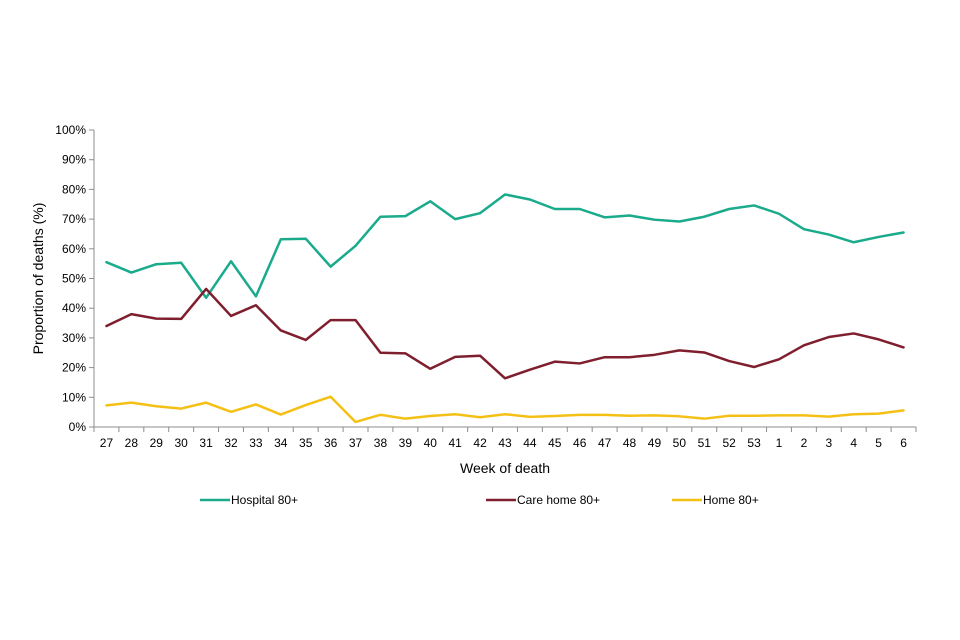 Image resolution: width=960 pixels, height=640 pixels. What do you see at coordinates (331, 443) in the screenshot?
I see `x-tick-label: 36` at bounding box center [331, 443].